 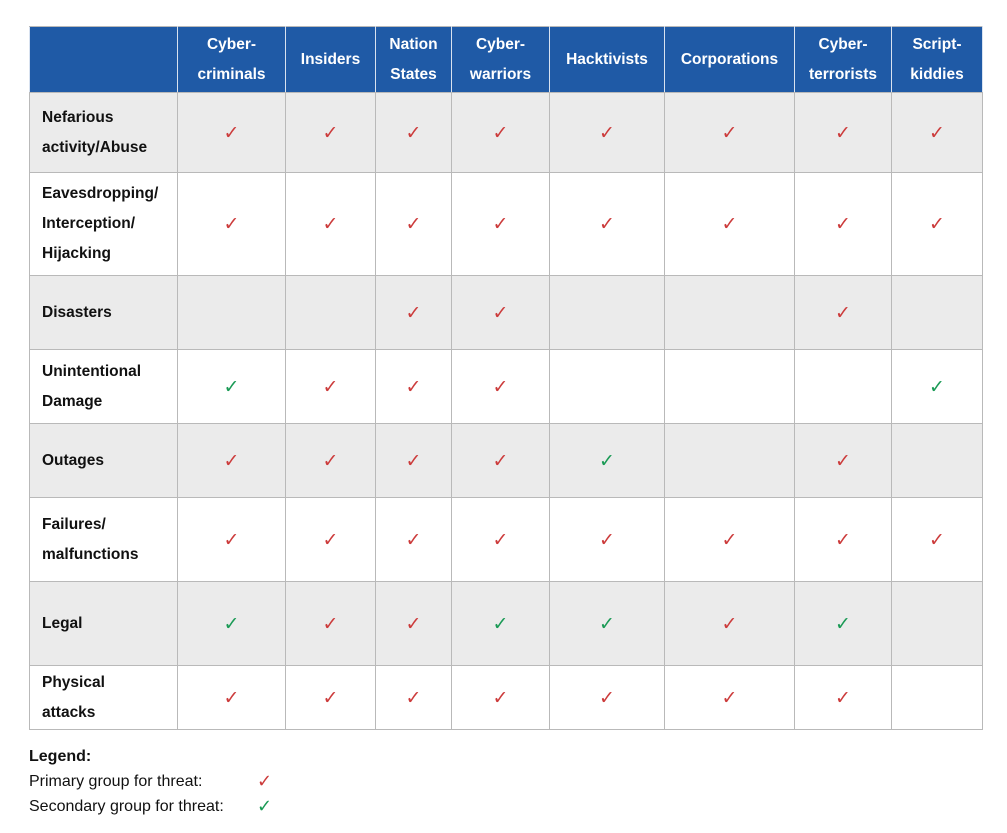 I want to click on column-header: Insiders, so click(x=330, y=59).